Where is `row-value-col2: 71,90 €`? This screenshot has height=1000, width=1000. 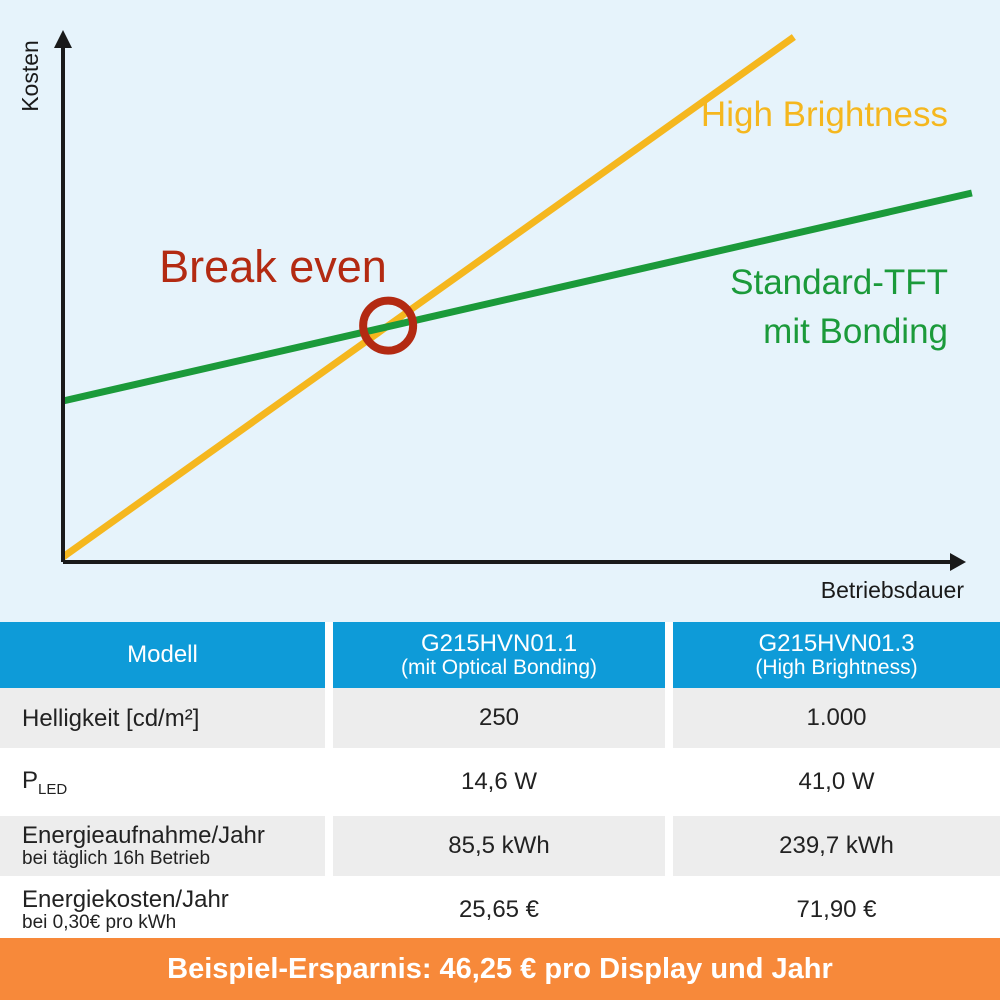
row-value-col2: 71,90 € is located at coordinates (836, 910).